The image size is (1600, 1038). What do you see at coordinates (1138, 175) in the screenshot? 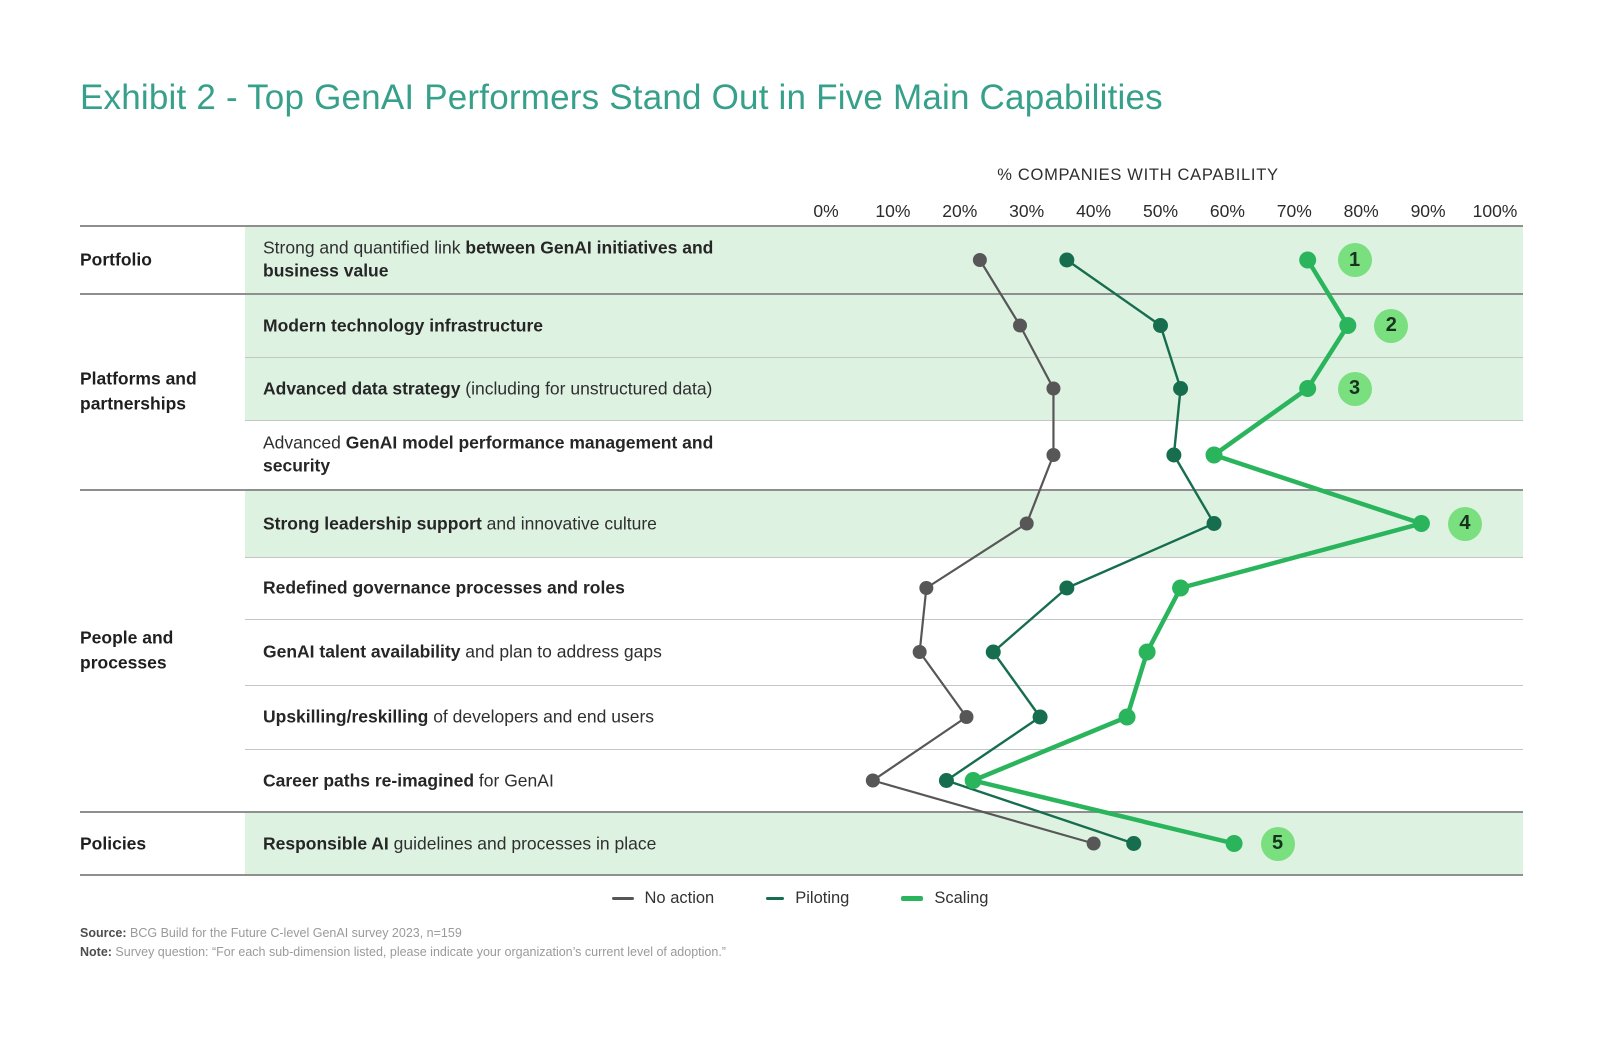
I see `x-axis-title: % COMPANIES WITH CAPABILITY` at bounding box center [1138, 175].